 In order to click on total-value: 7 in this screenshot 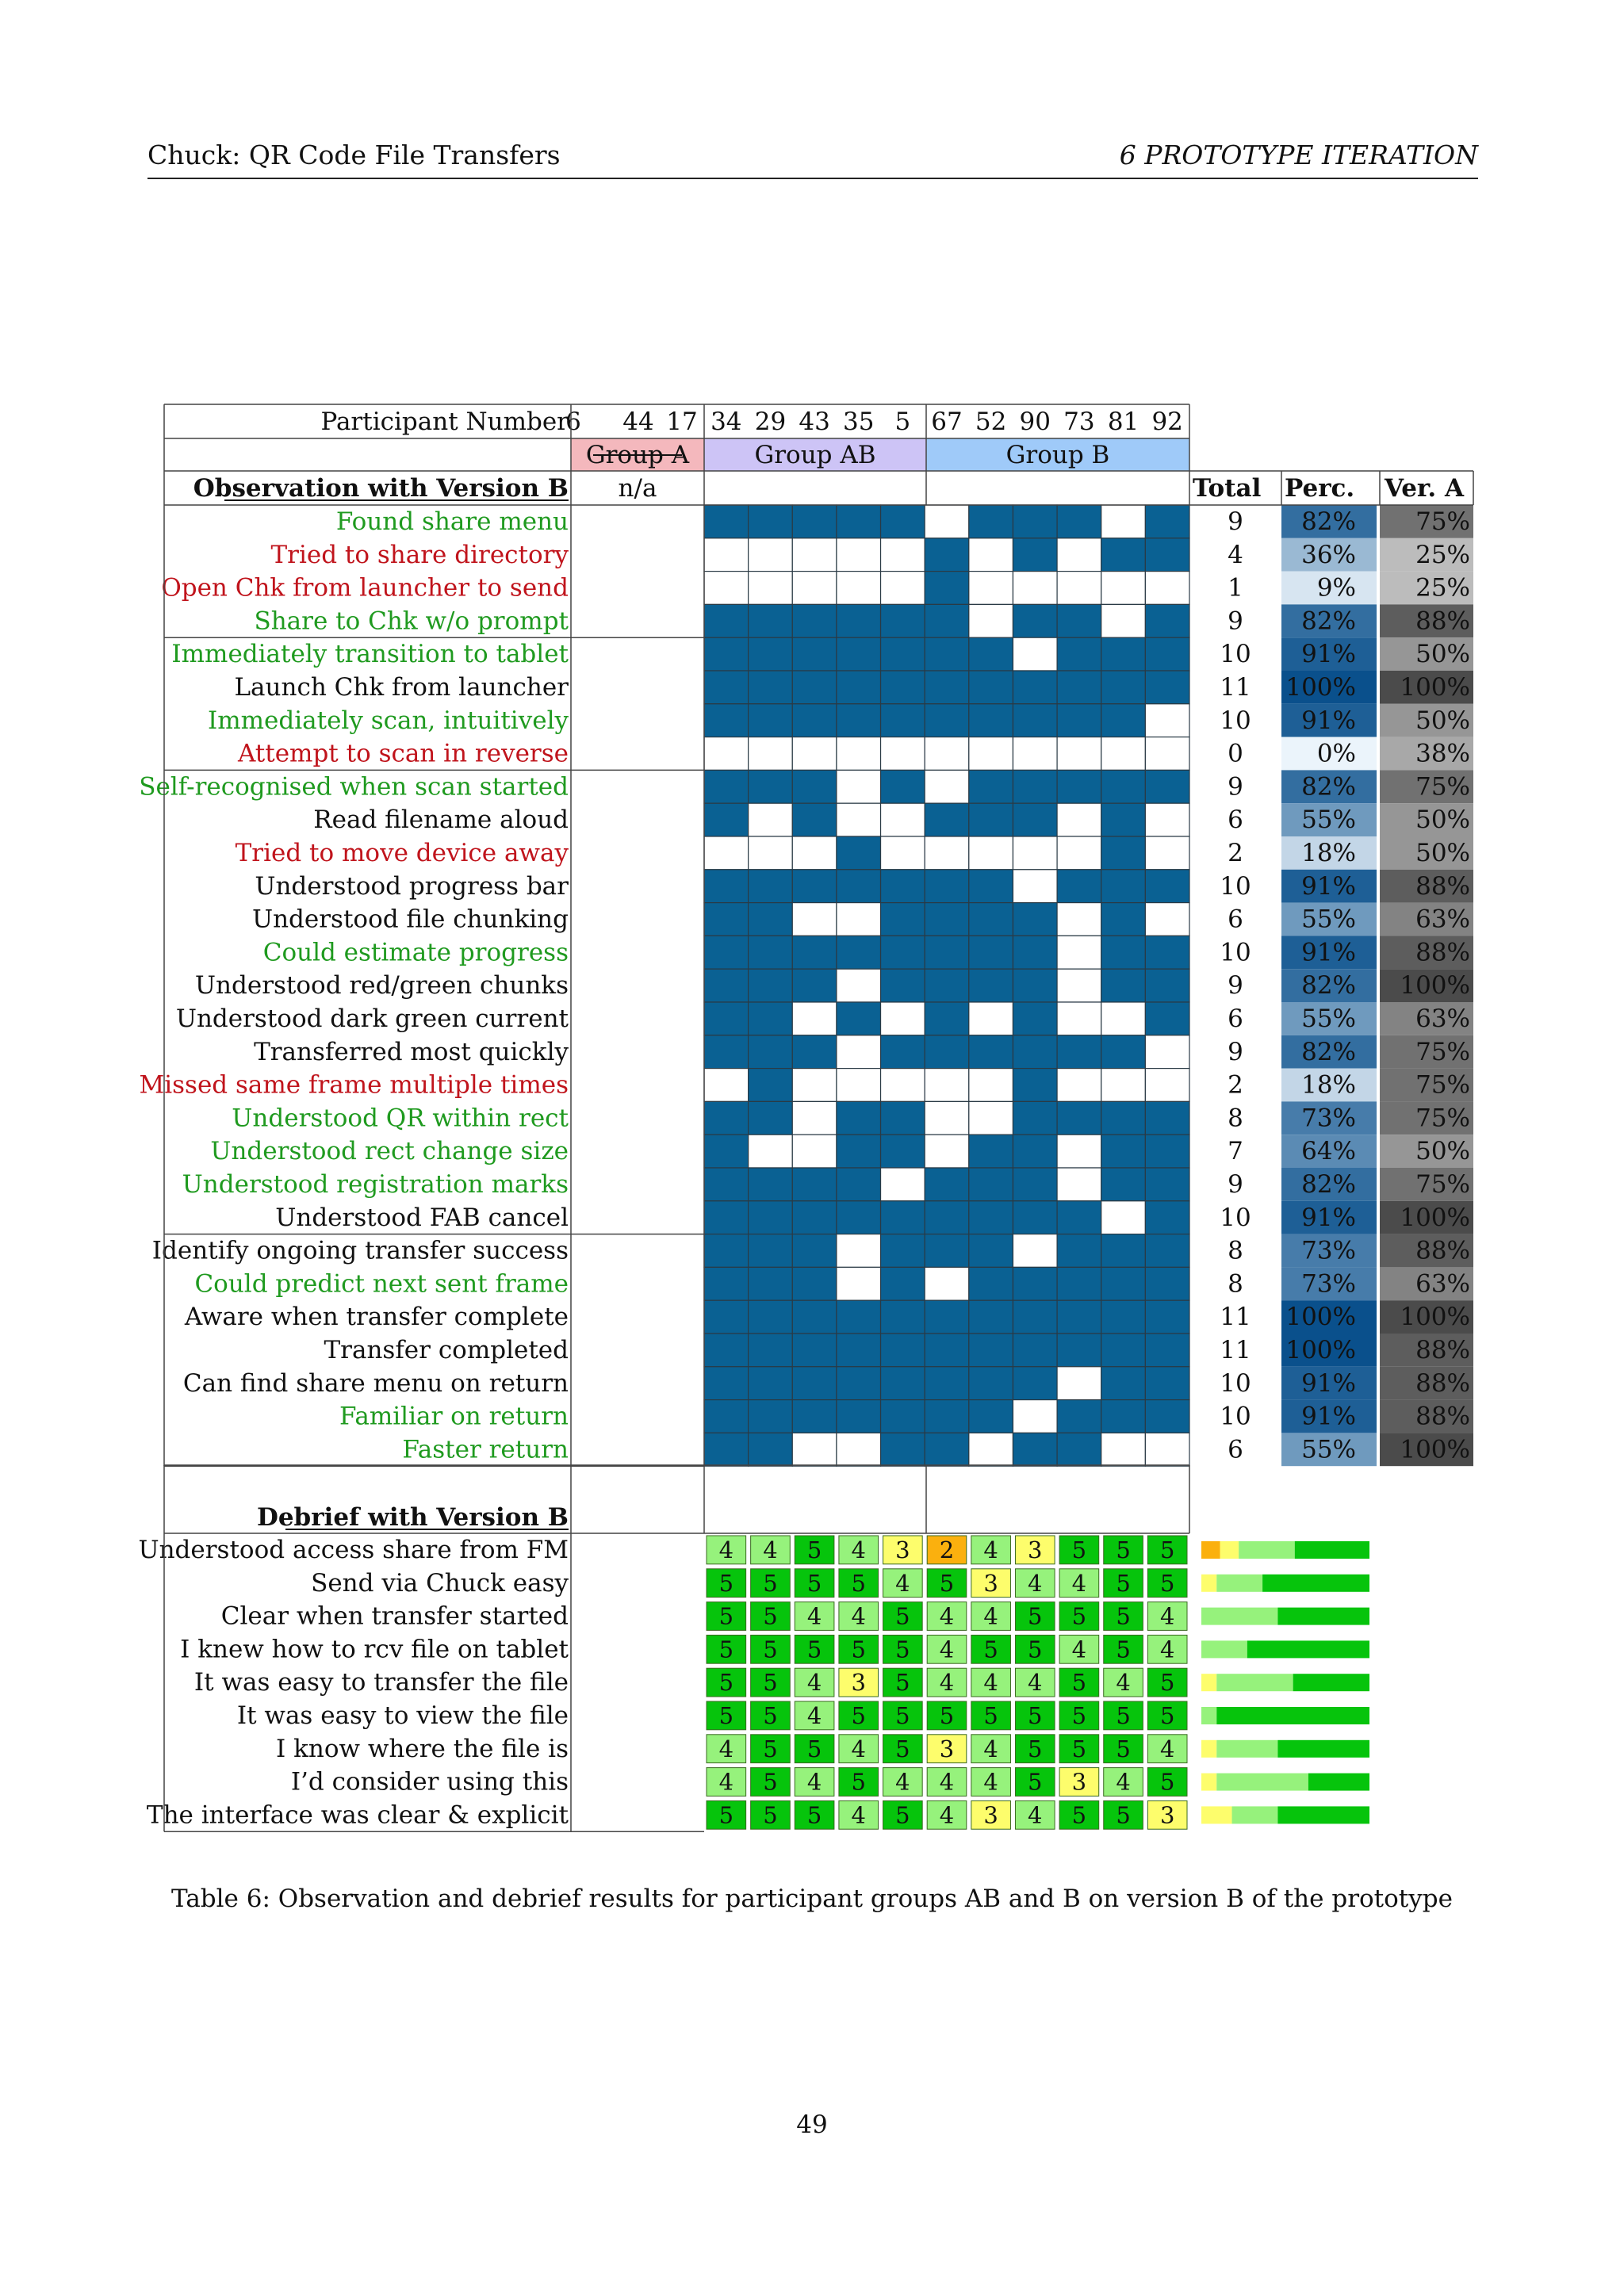, I will do `click(1235, 1151)`.